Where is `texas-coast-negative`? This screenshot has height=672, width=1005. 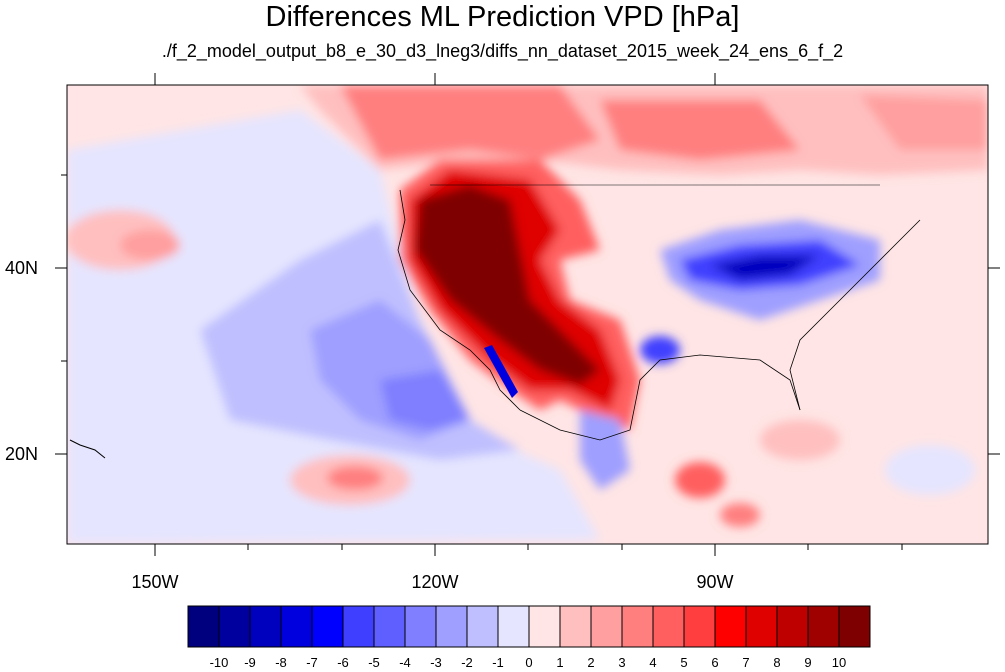 texas-coast-negative is located at coordinates (660, 350).